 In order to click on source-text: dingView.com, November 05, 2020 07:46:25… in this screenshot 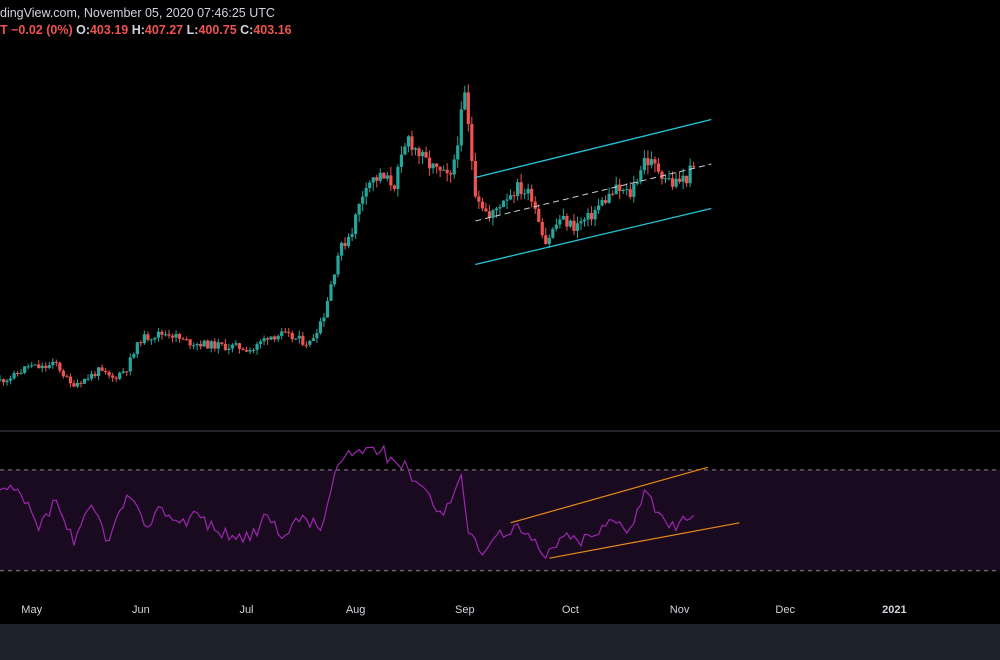, I will do `click(137, 13)`.